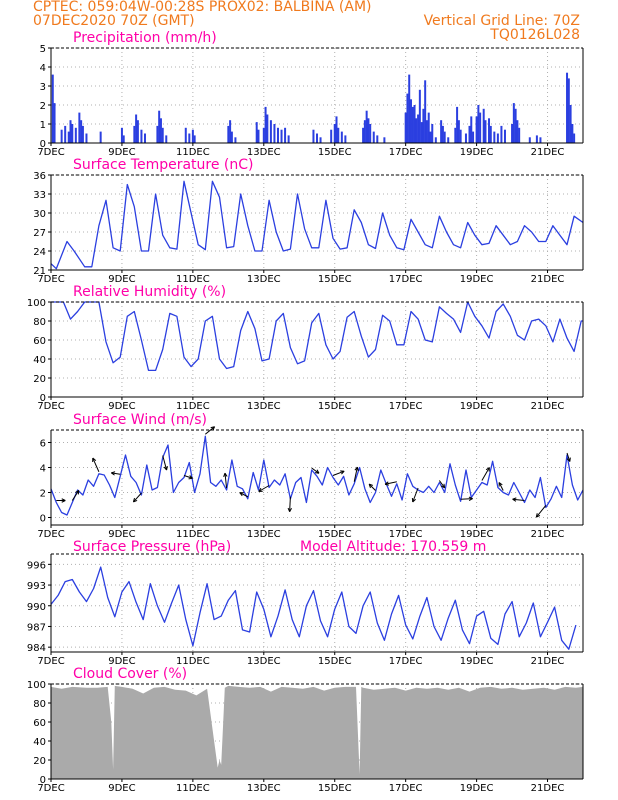 The image size is (618, 800). What do you see at coordinates (477, 788) in the screenshot?
I see `x-tick-label: 19DEC` at bounding box center [477, 788].